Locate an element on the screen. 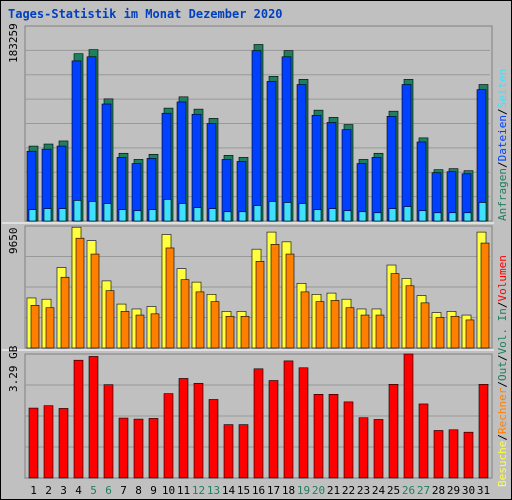 The image size is (512, 500). legend-besuche-rechner-volumen-part: Rechner is located at coordinates (502, 410).